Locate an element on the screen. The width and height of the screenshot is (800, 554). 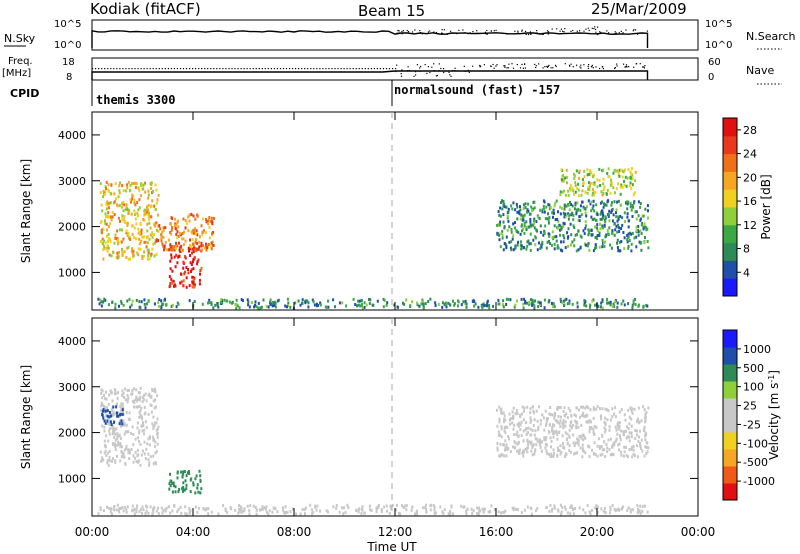
velocity-xlabel: Time UT is located at coordinates (391, 547).